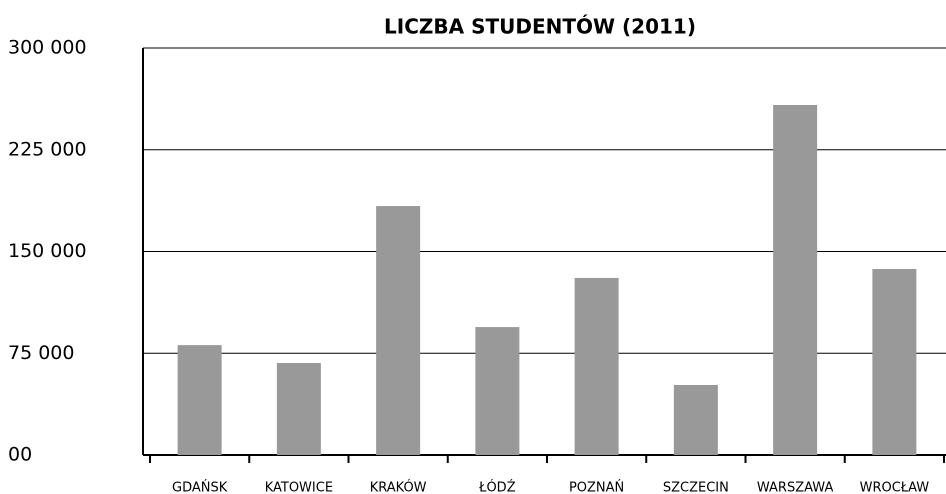 This screenshot has width=946, height=494. Describe the element at coordinates (596, 487) in the screenshot. I see `x-tick-label: POZNAŃ` at that location.